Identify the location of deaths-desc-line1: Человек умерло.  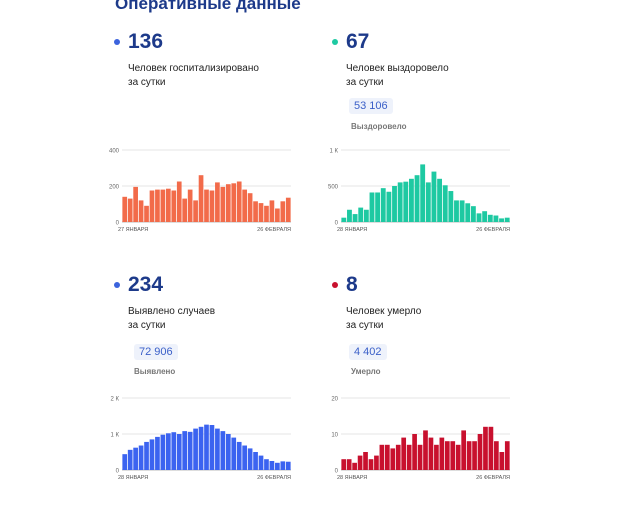
(384, 311).